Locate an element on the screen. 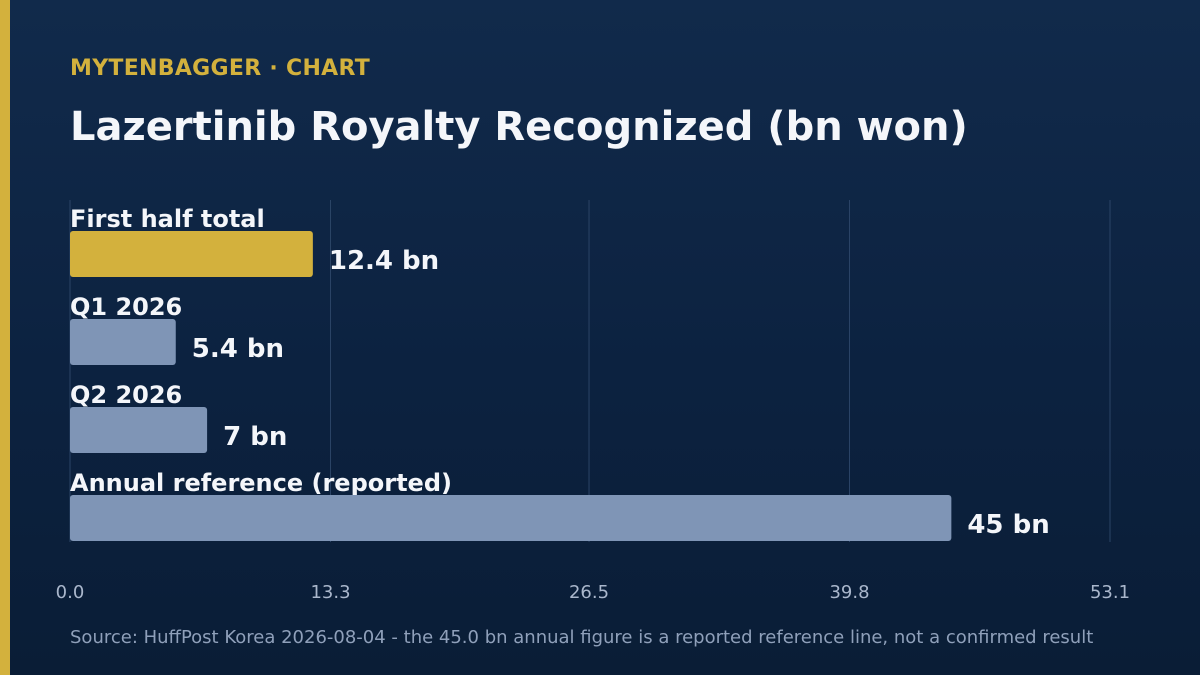 Image resolution: width=1200 pixels, height=675 pixels. category-label: Q1 2026 is located at coordinates (126, 307).